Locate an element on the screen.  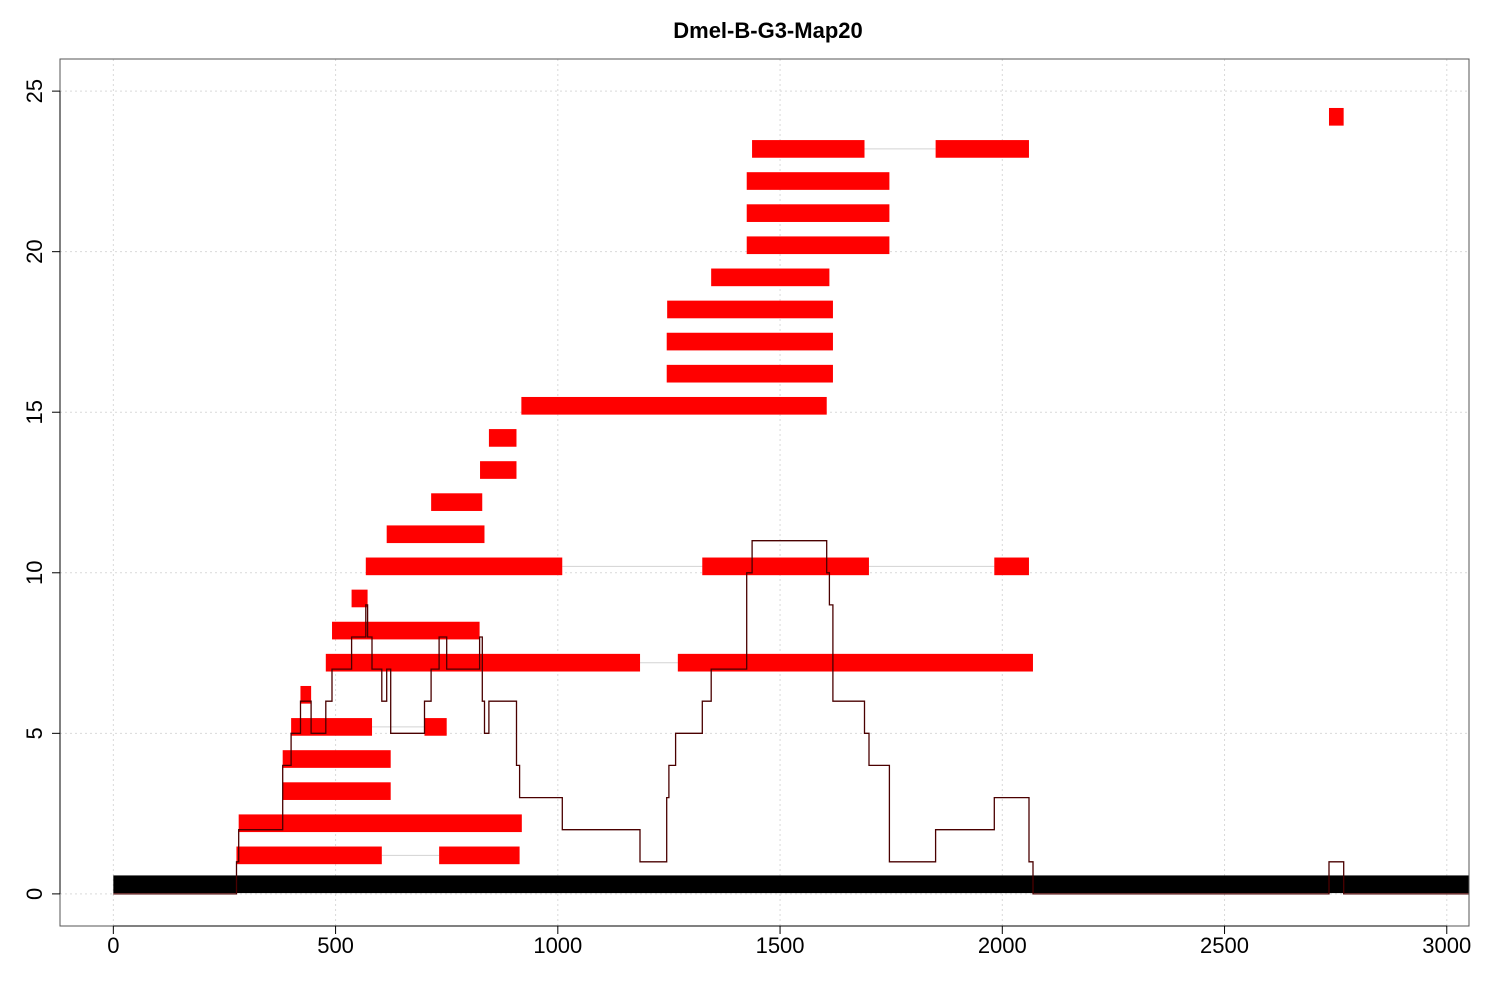
reference-bar-layer is located at coordinates (791, 884).